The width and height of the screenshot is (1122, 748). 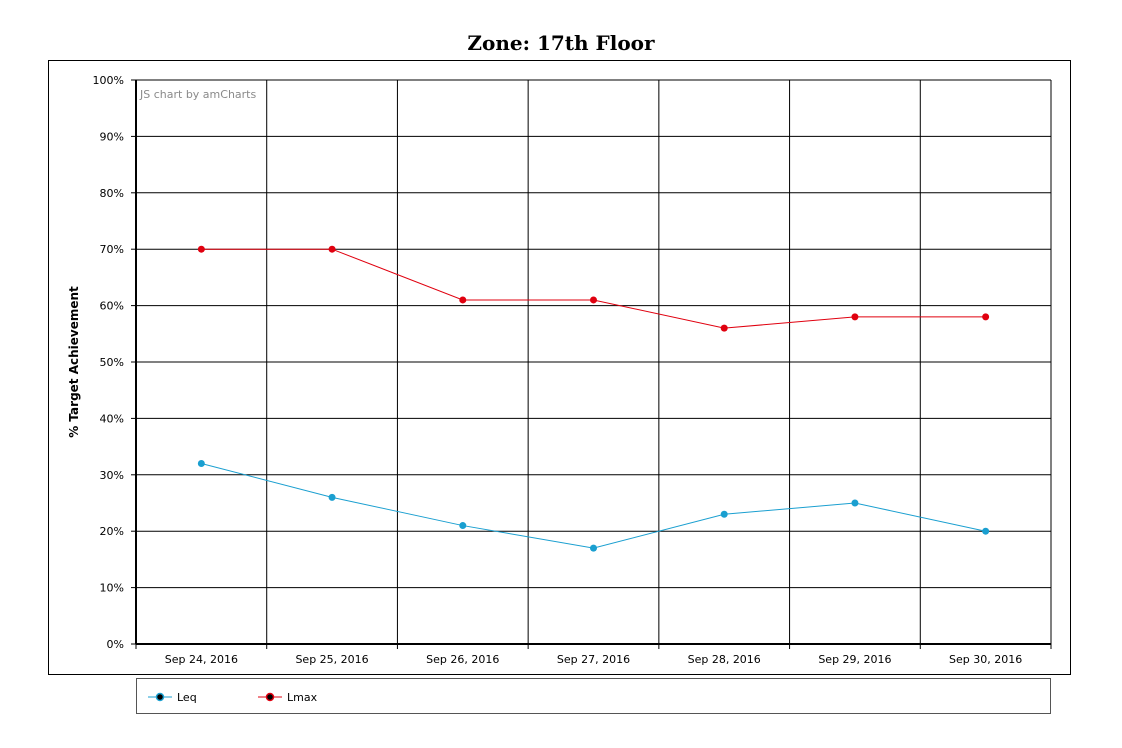 What do you see at coordinates (160, 697) in the screenshot?
I see `legend-marker-leq` at bounding box center [160, 697].